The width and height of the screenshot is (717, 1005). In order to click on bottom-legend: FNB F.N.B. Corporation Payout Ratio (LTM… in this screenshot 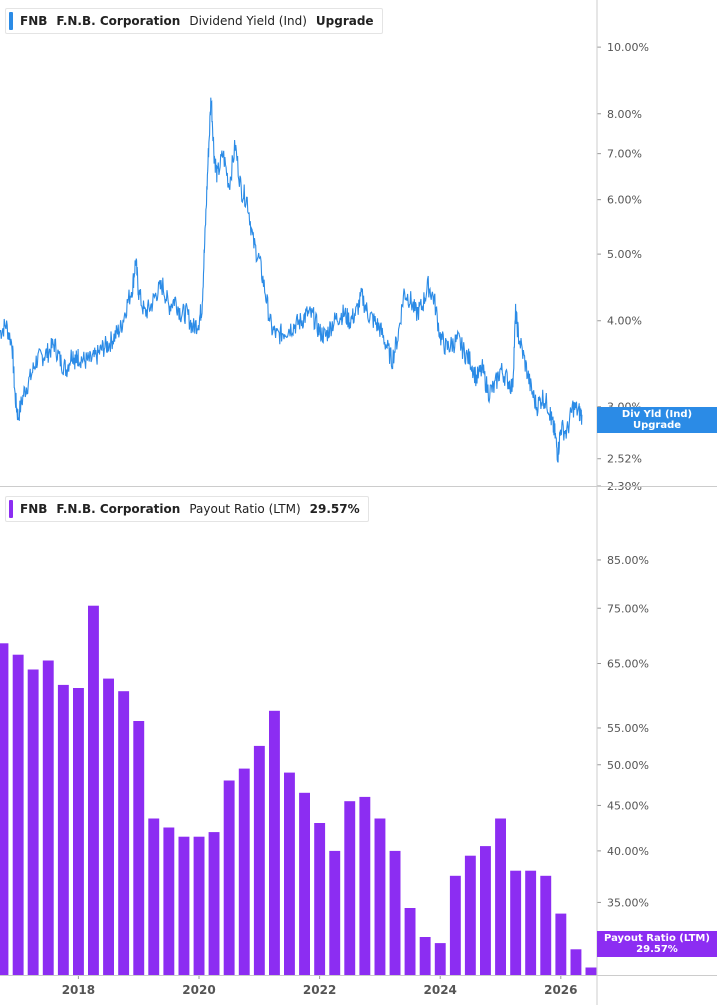, I will do `click(187, 509)`.